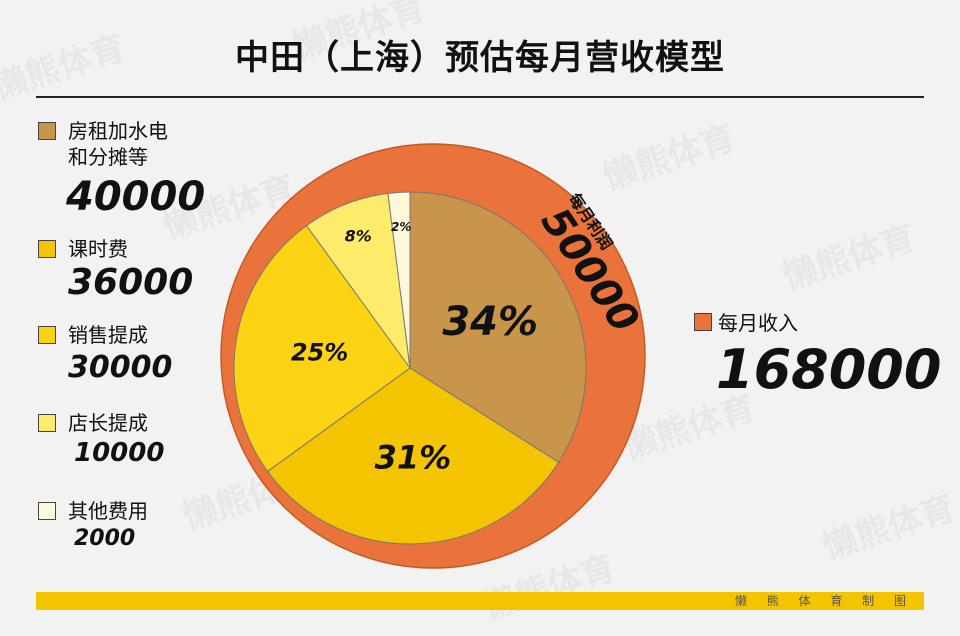 The image size is (960, 636). I want to click on legend-value: 36000, so click(131, 282).